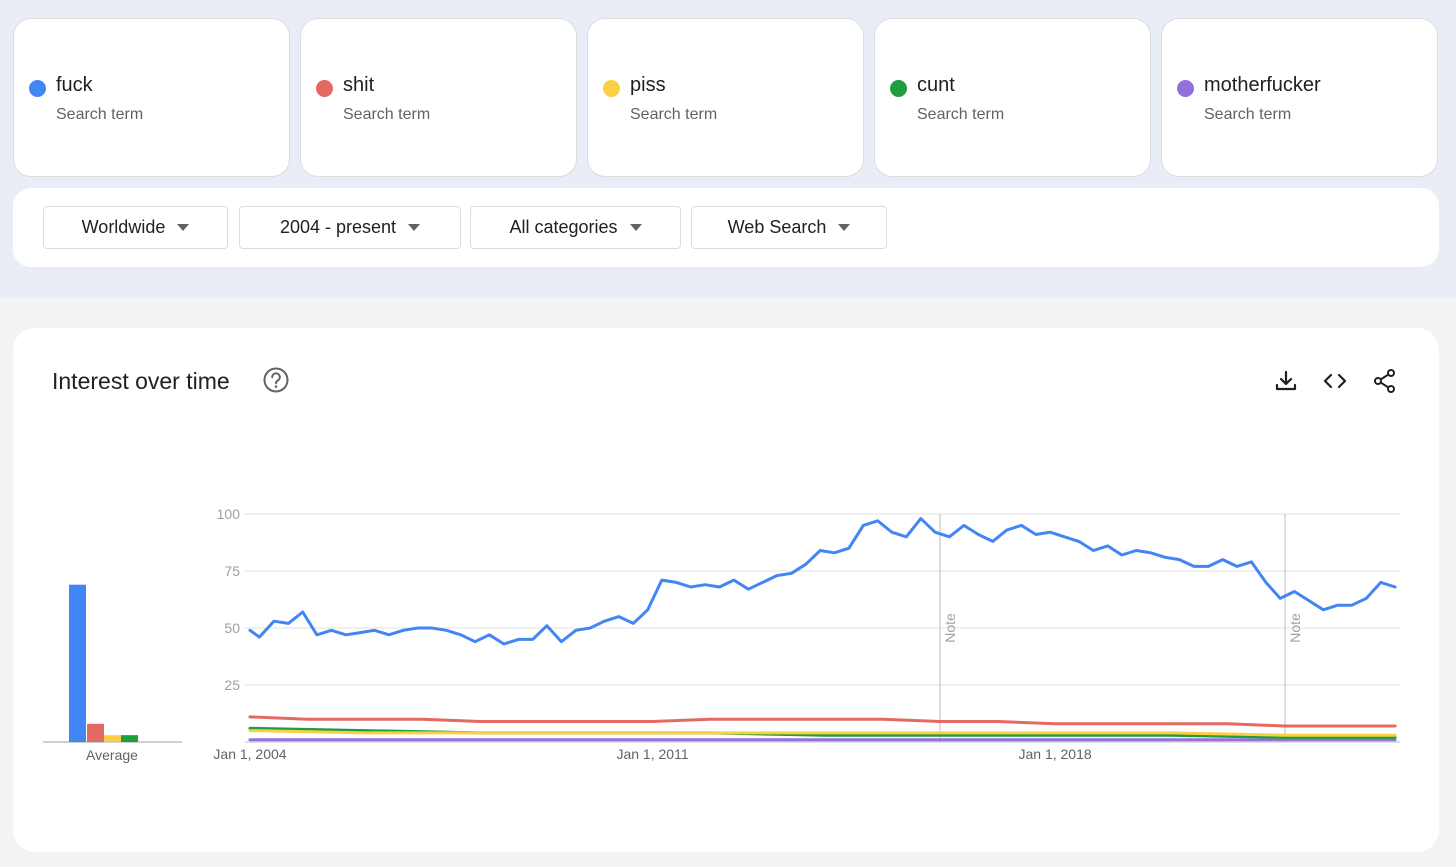  I want to click on search-type-filter: Web Search, so click(789, 227).